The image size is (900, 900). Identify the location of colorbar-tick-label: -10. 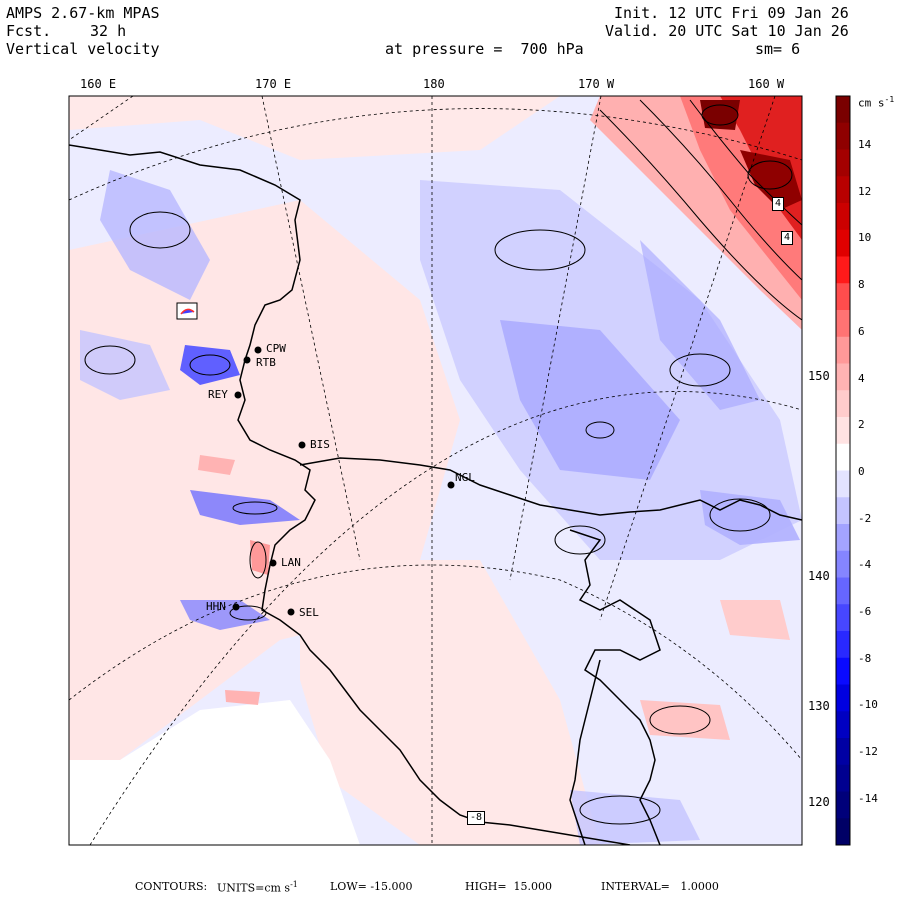
(868, 705).